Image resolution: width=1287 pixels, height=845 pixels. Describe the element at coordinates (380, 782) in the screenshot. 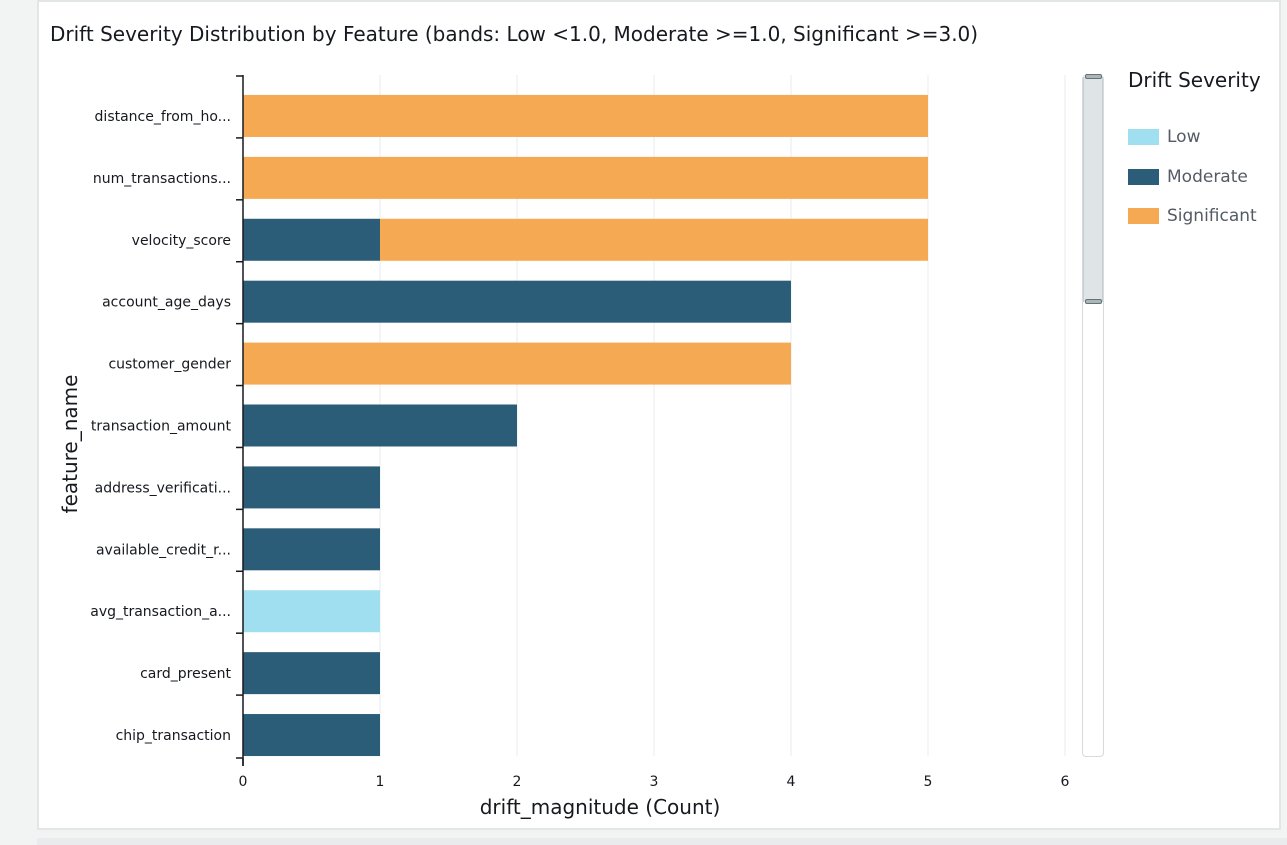

I see `x-tick-label: 1` at that location.